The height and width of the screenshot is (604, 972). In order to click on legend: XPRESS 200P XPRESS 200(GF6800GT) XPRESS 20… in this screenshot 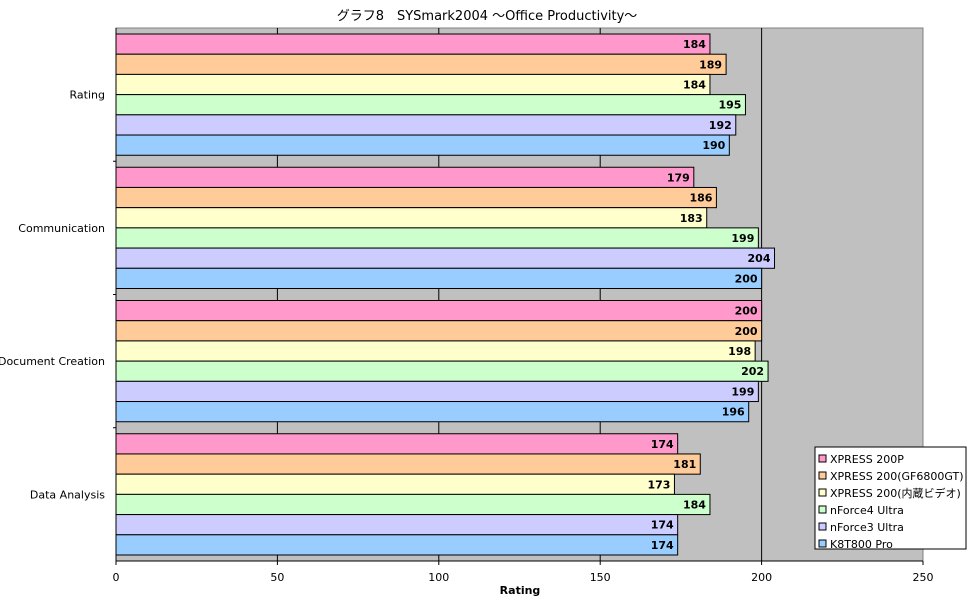, I will do `click(890, 498)`.